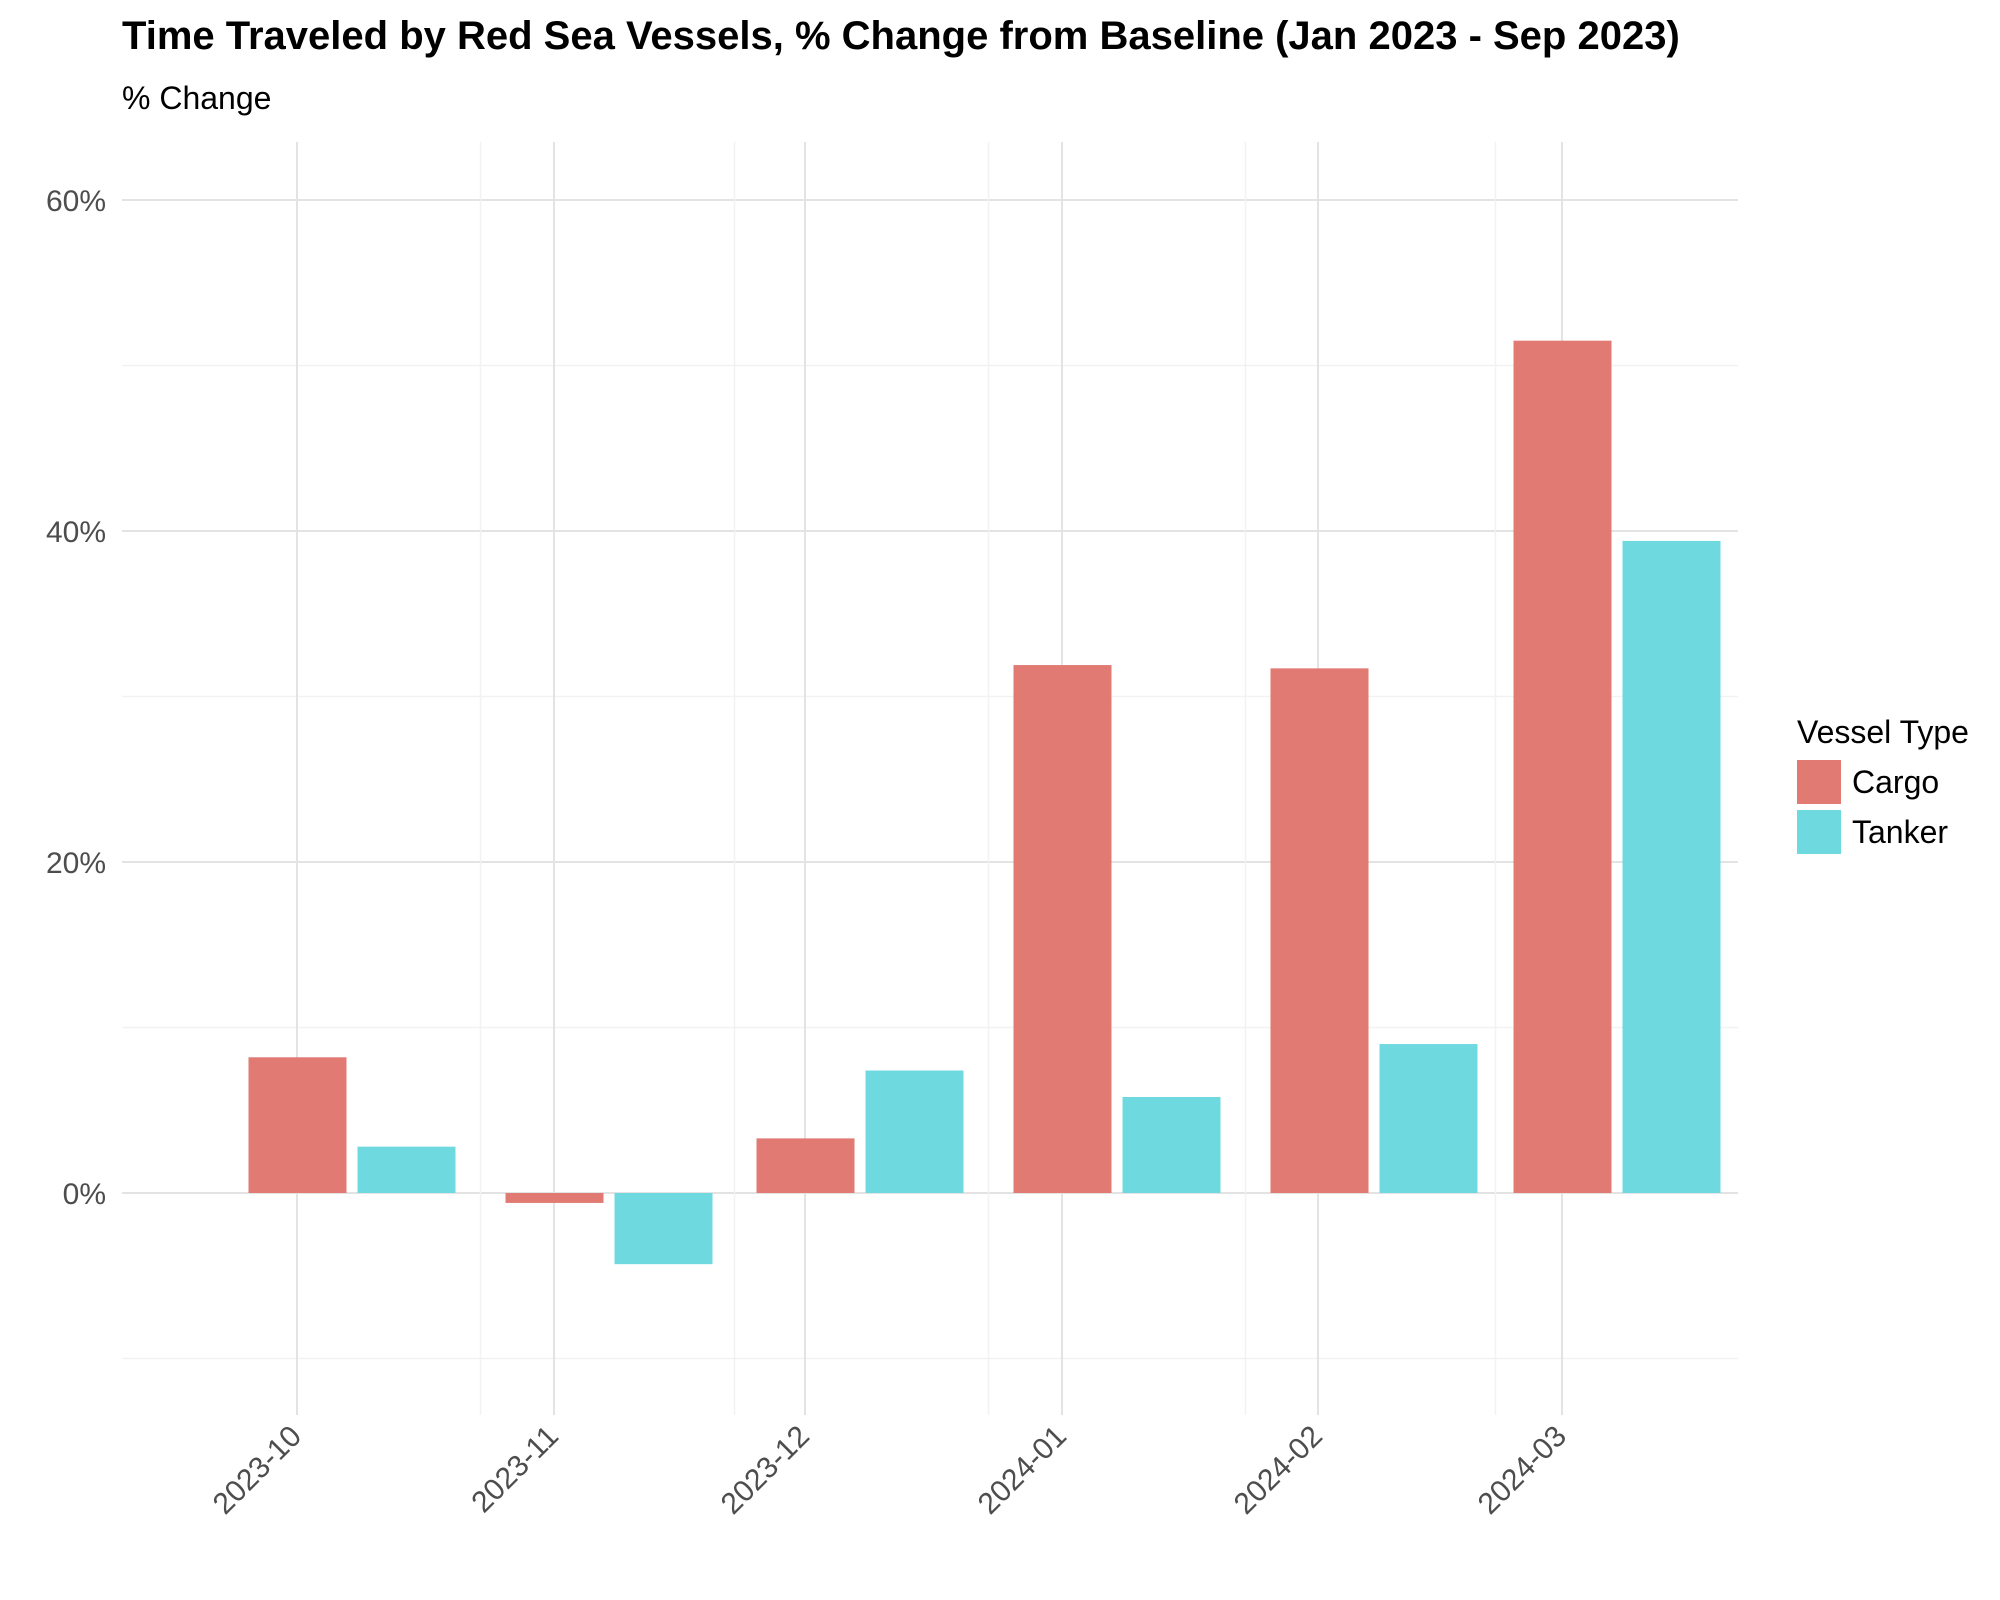  I want to click on x-tick-label: 2023-11, so click(515, 1470).